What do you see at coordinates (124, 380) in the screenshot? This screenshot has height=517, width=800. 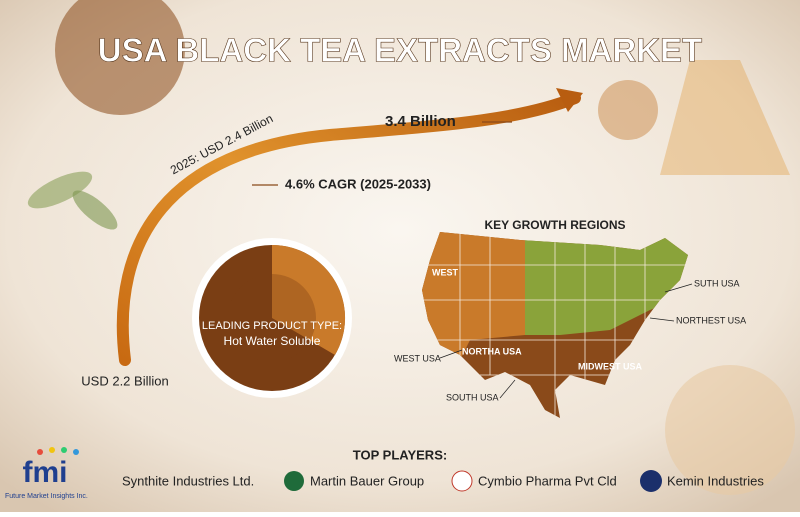 I see `start-value: USD 2.2 Billion` at bounding box center [124, 380].